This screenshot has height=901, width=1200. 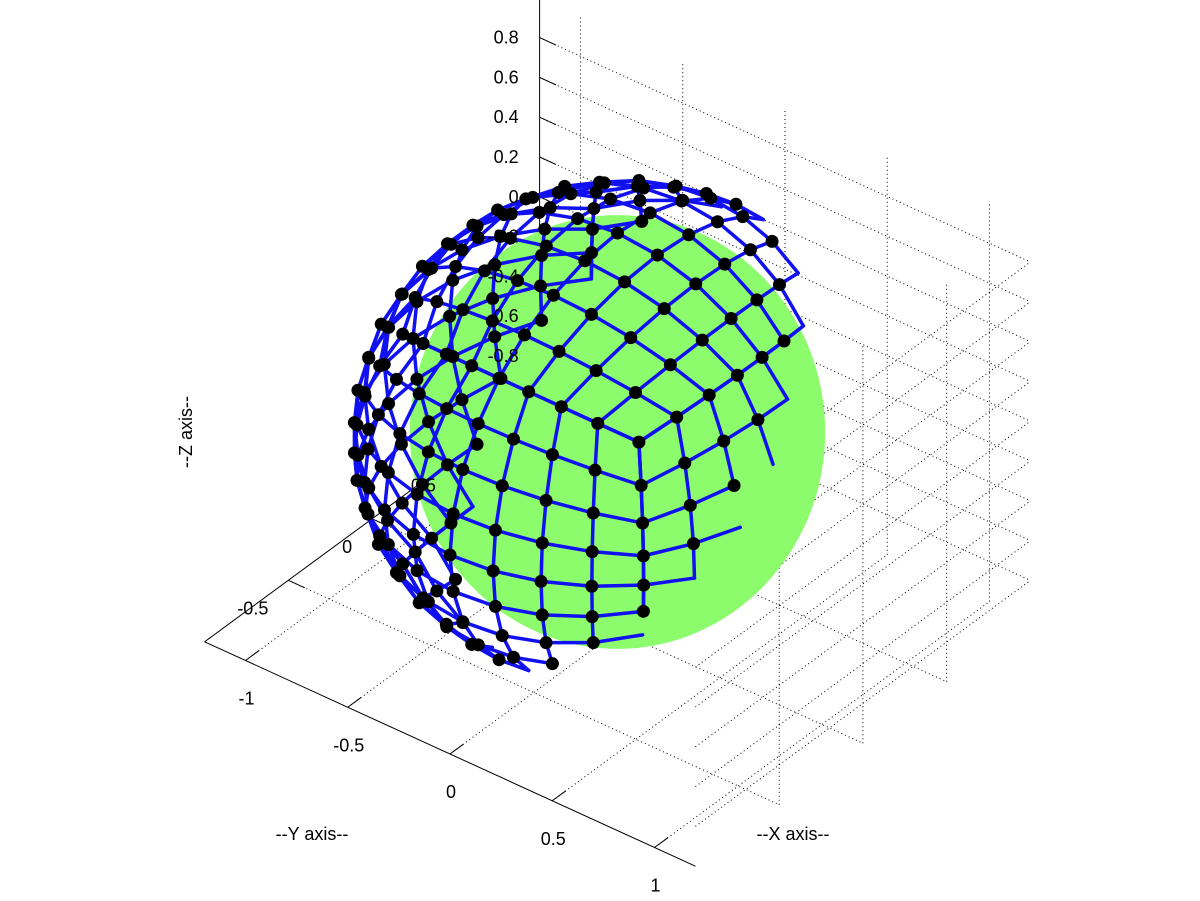 What do you see at coordinates (347, 547) in the screenshot?
I see `y-tick-label: 0` at bounding box center [347, 547].